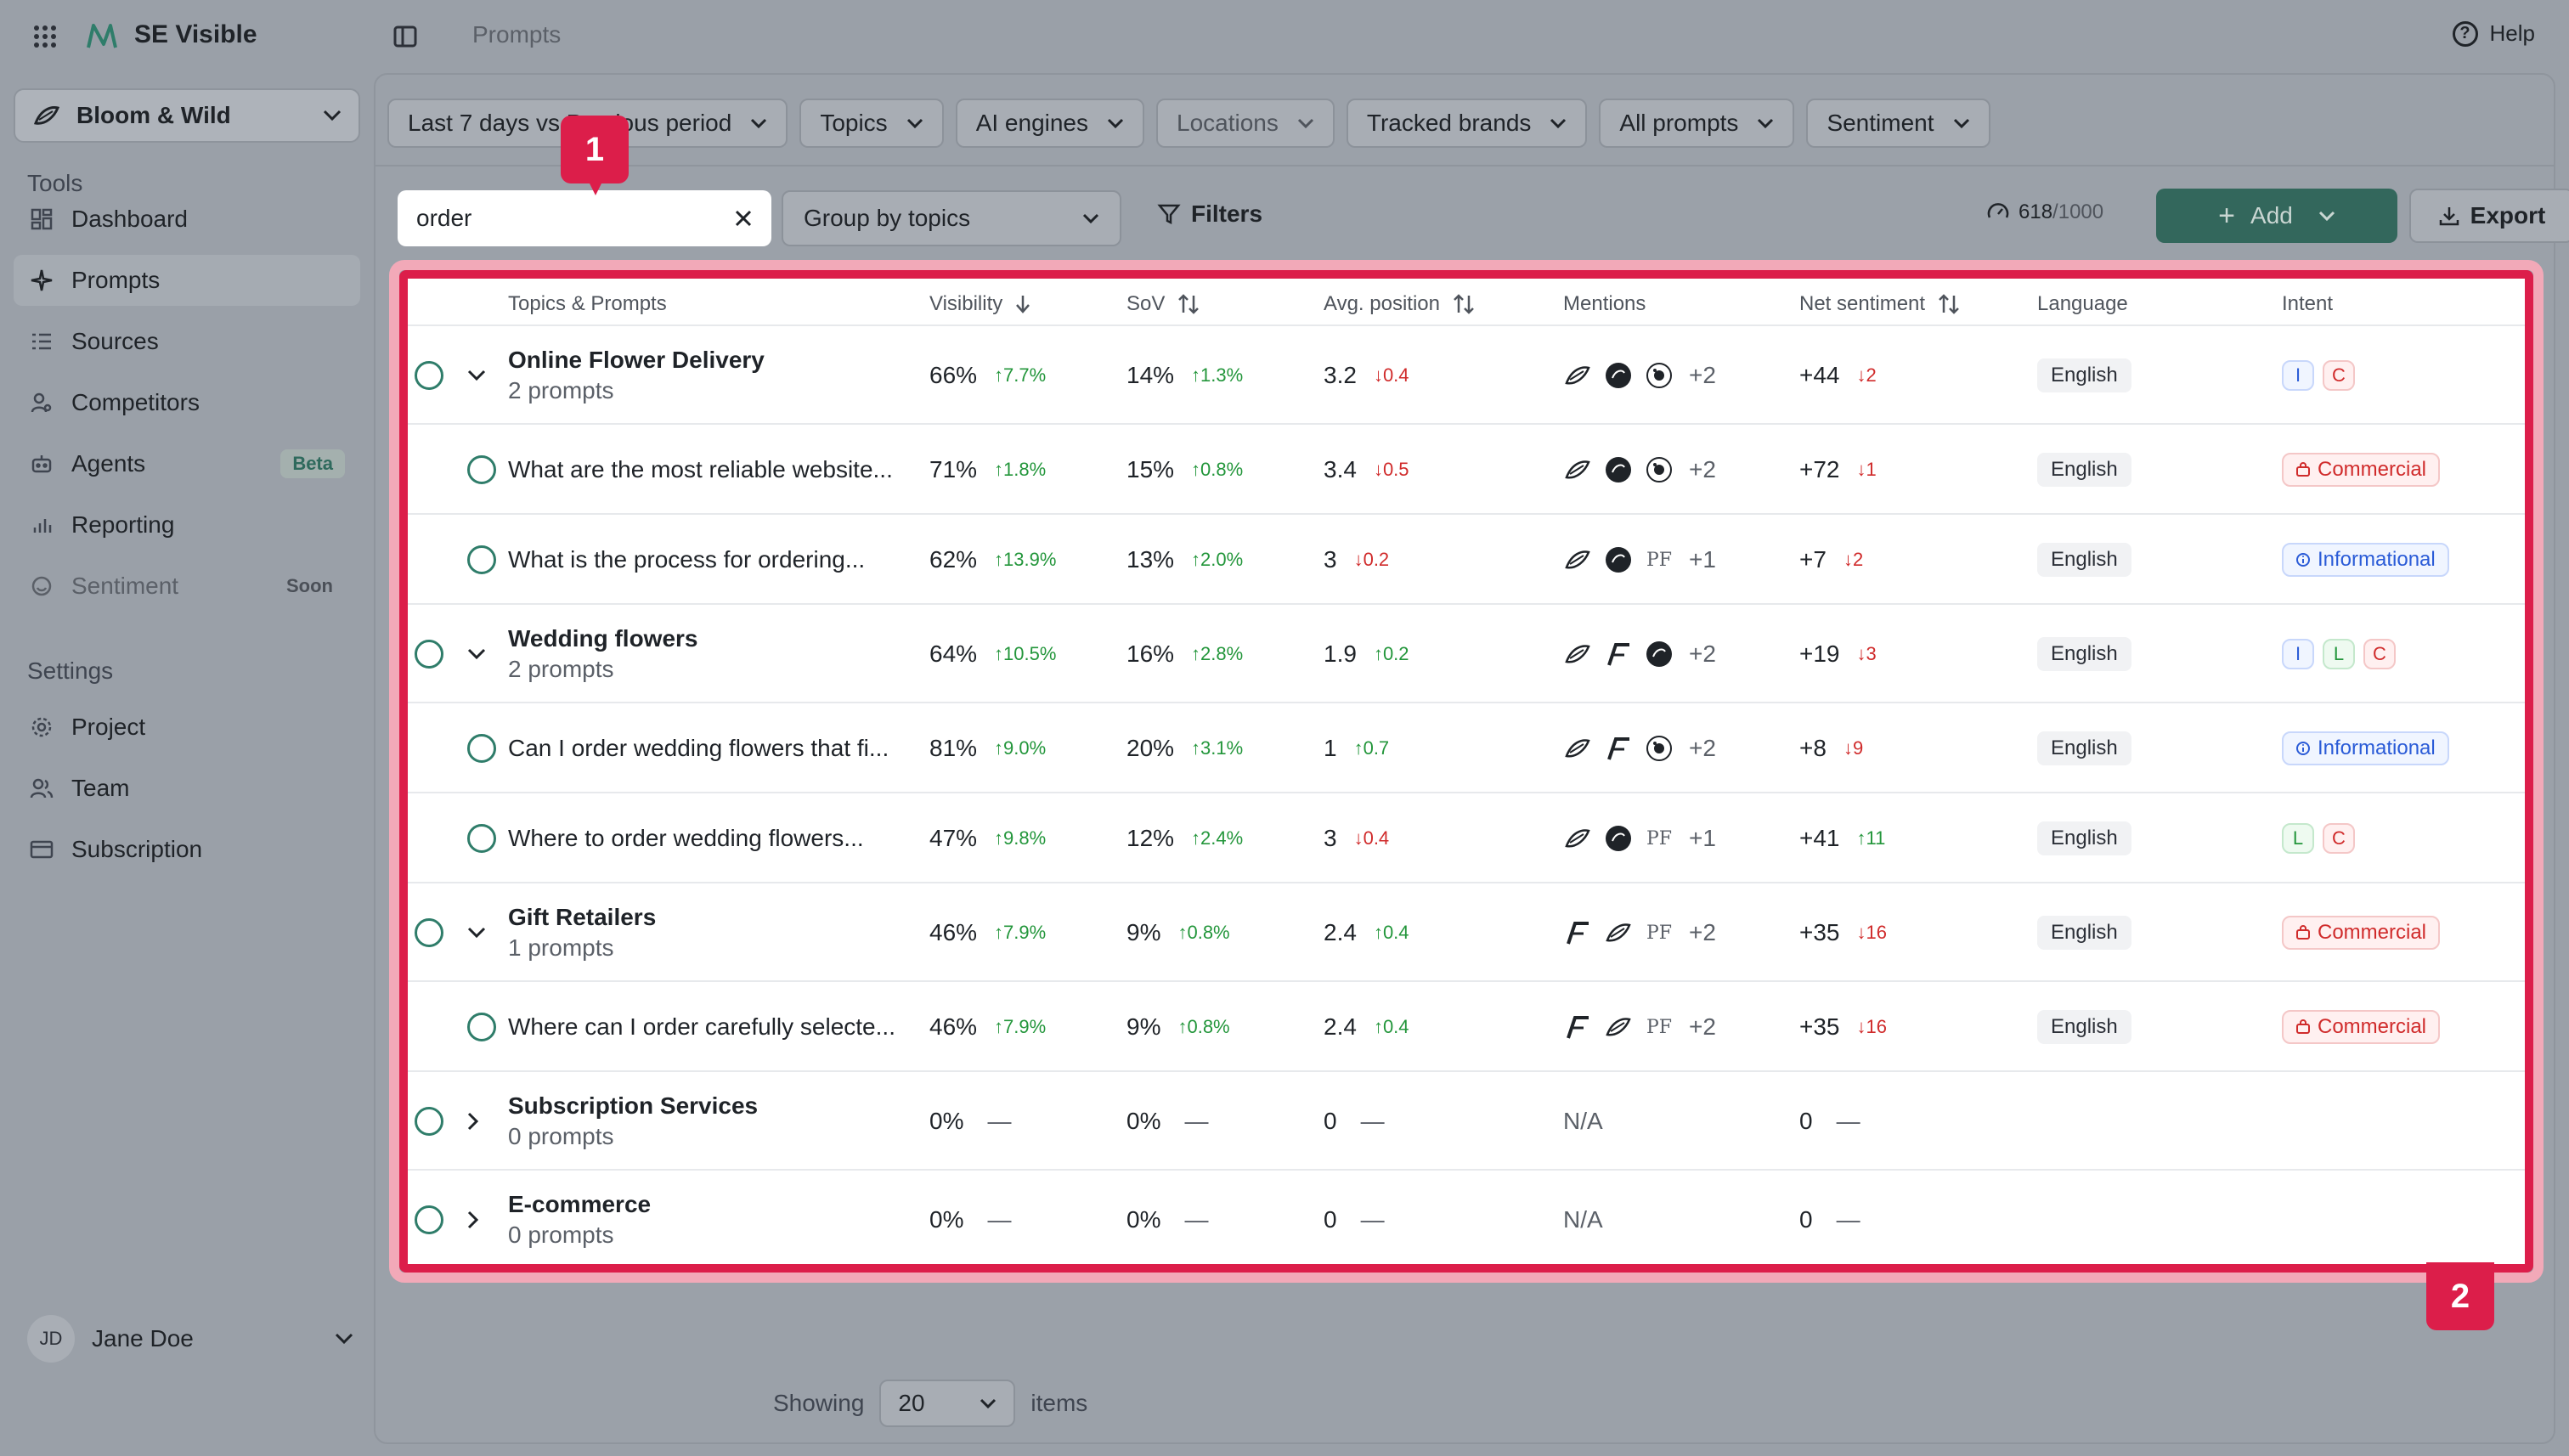 Image resolution: width=2569 pixels, height=1456 pixels. Describe the element at coordinates (1050, 124) in the screenshot. I see `ai-engines-filter: AI engines` at that location.